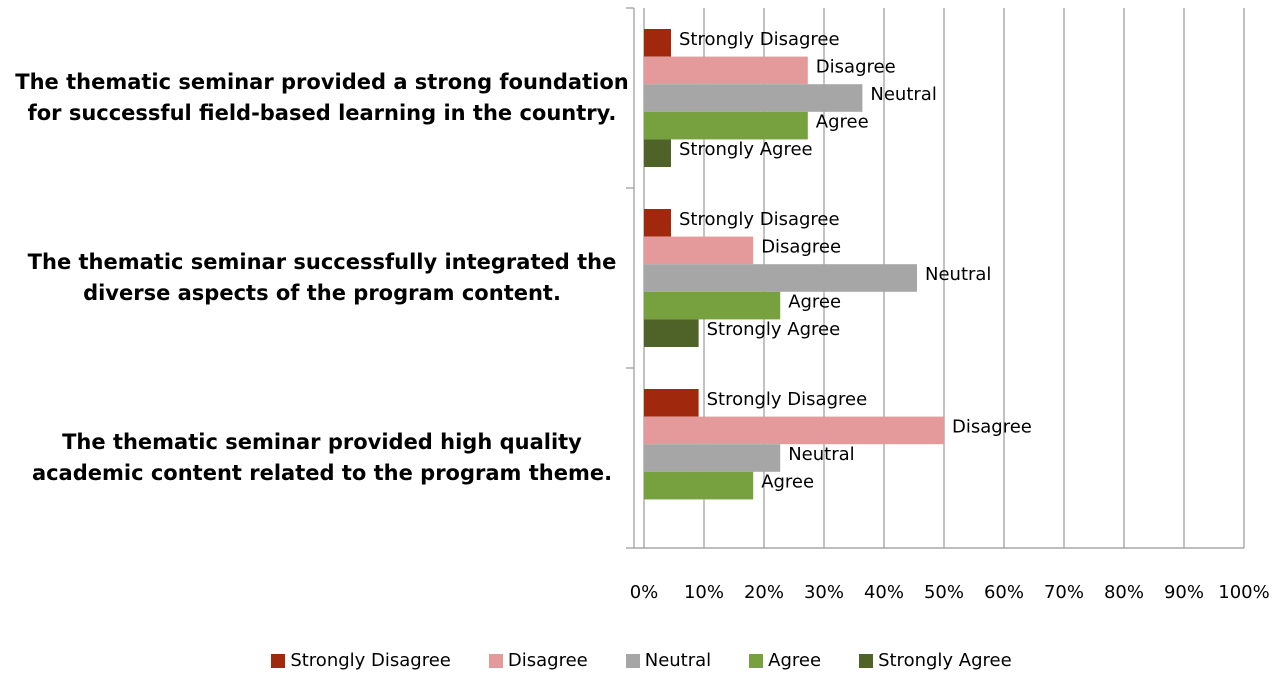  Describe the element at coordinates (678, 660) in the screenshot. I see `legend-label: Neutral` at that location.